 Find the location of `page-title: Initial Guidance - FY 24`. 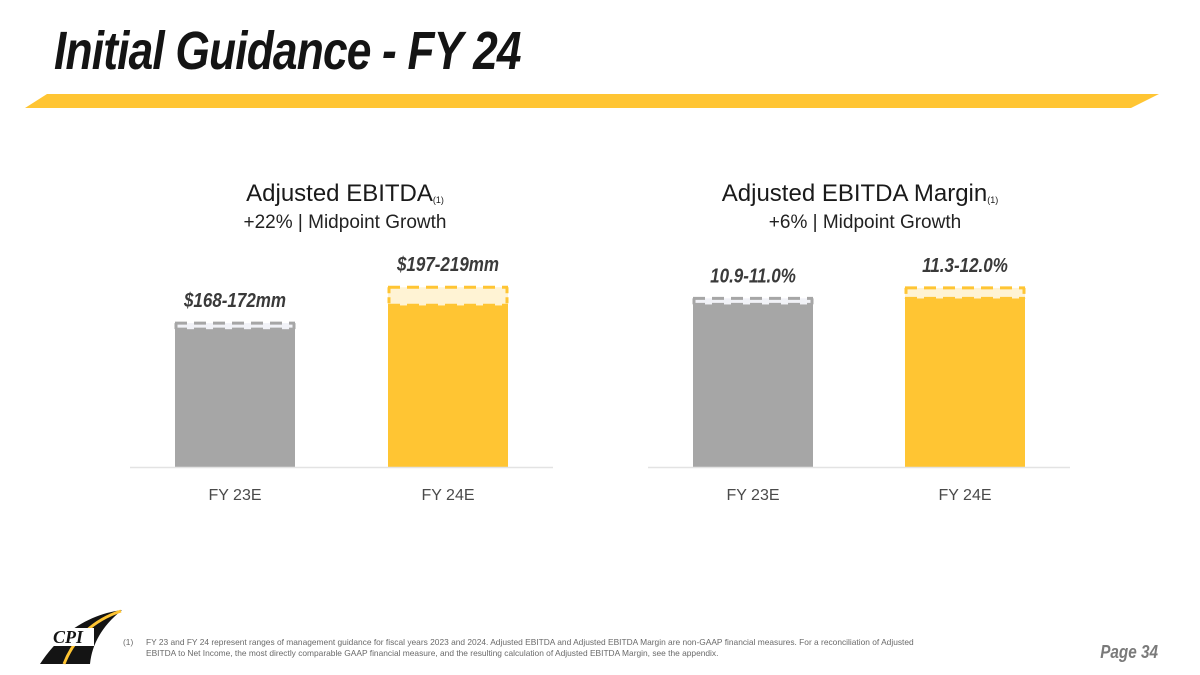

page-title: Initial Guidance - FY 24 is located at coordinates (288, 51).